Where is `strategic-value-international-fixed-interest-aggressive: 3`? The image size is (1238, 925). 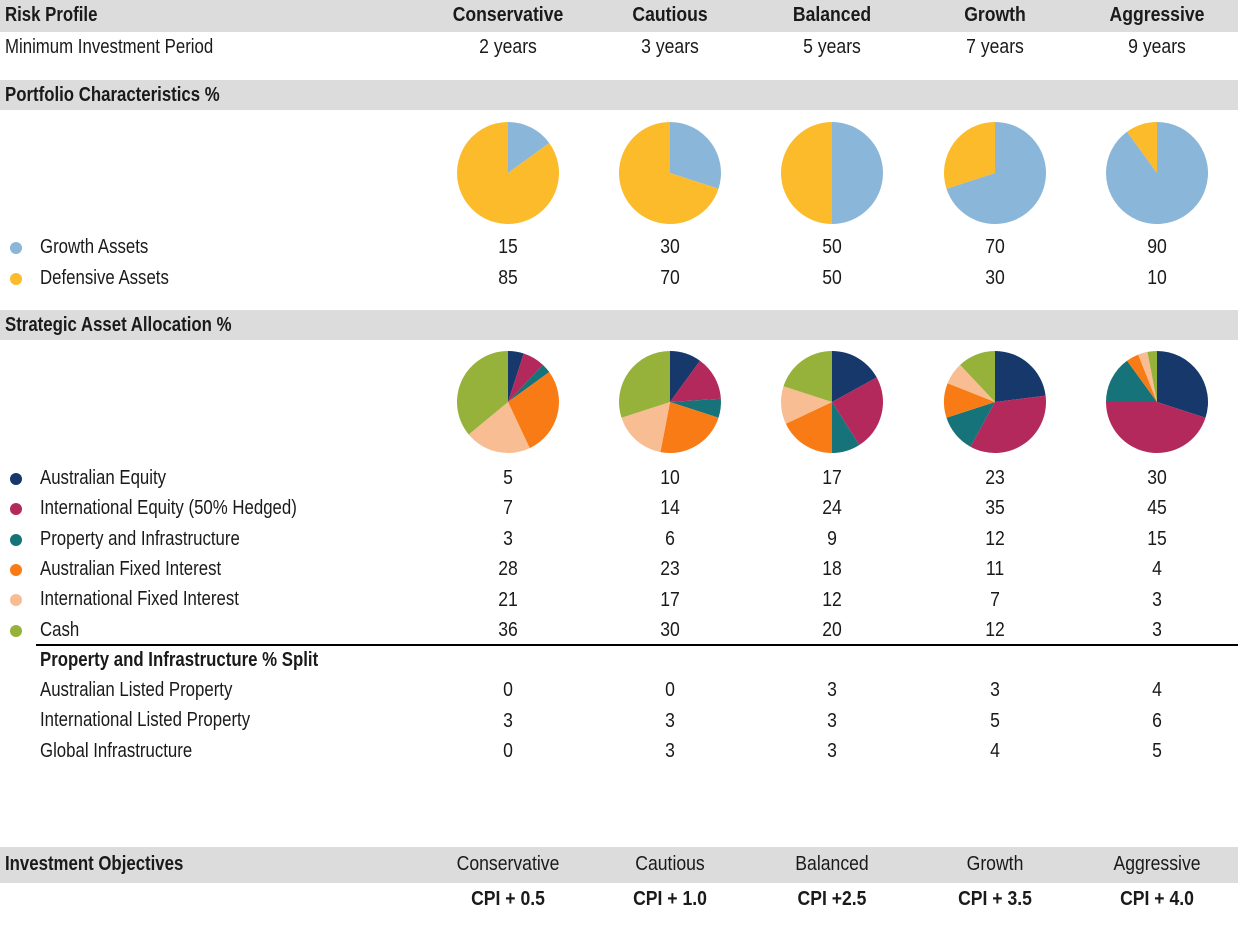
strategic-value-international-fixed-interest-aggressive: 3 is located at coordinates (1157, 599).